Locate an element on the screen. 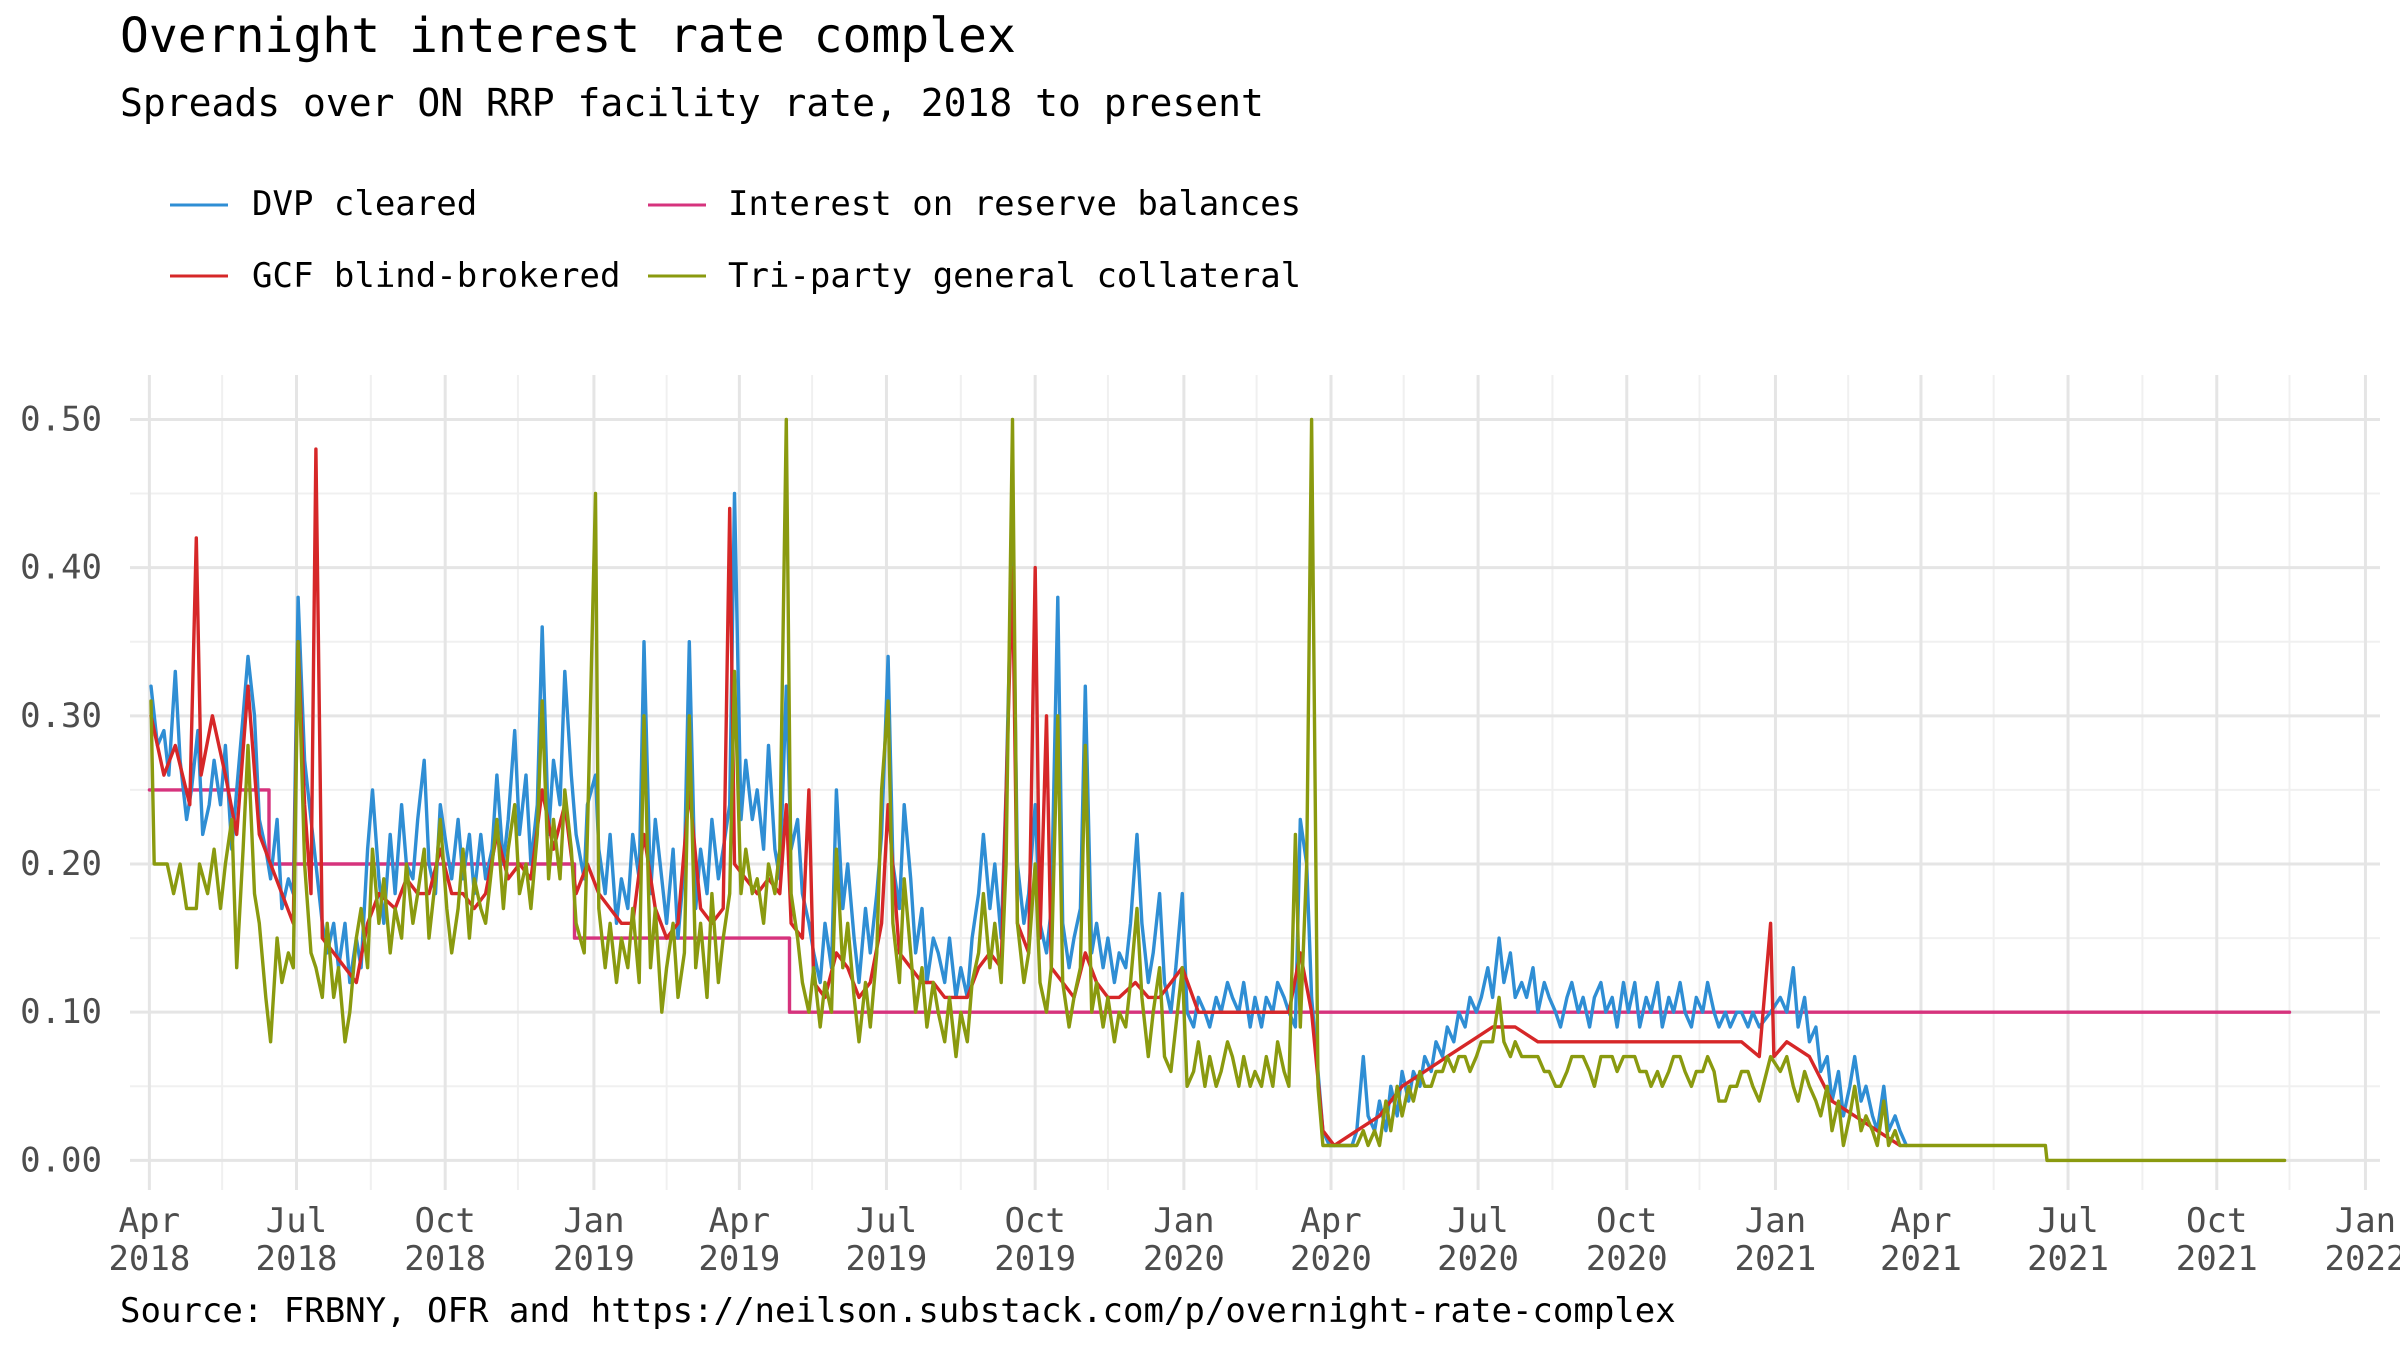  legend-item-tri-party-general-collateral: Tri-party general collateral is located at coordinates (974, 276).